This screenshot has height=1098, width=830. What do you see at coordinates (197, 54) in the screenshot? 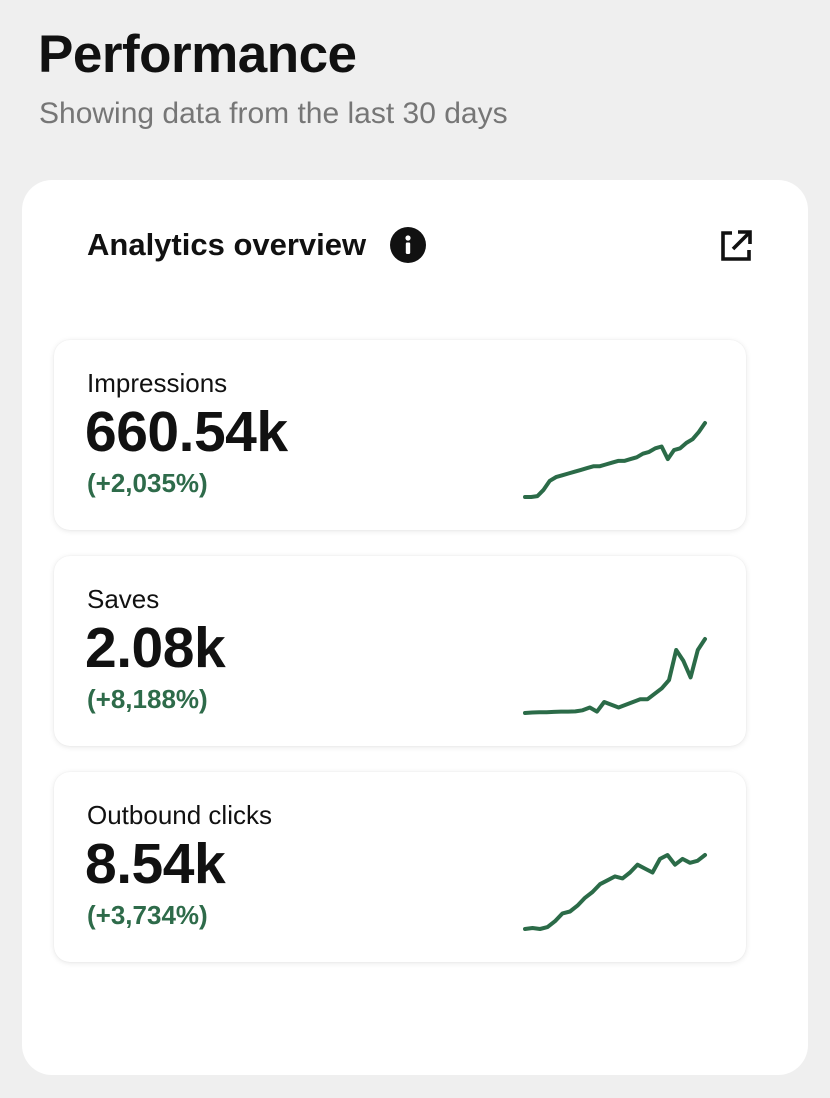
I see `page-title: Performance` at bounding box center [197, 54].